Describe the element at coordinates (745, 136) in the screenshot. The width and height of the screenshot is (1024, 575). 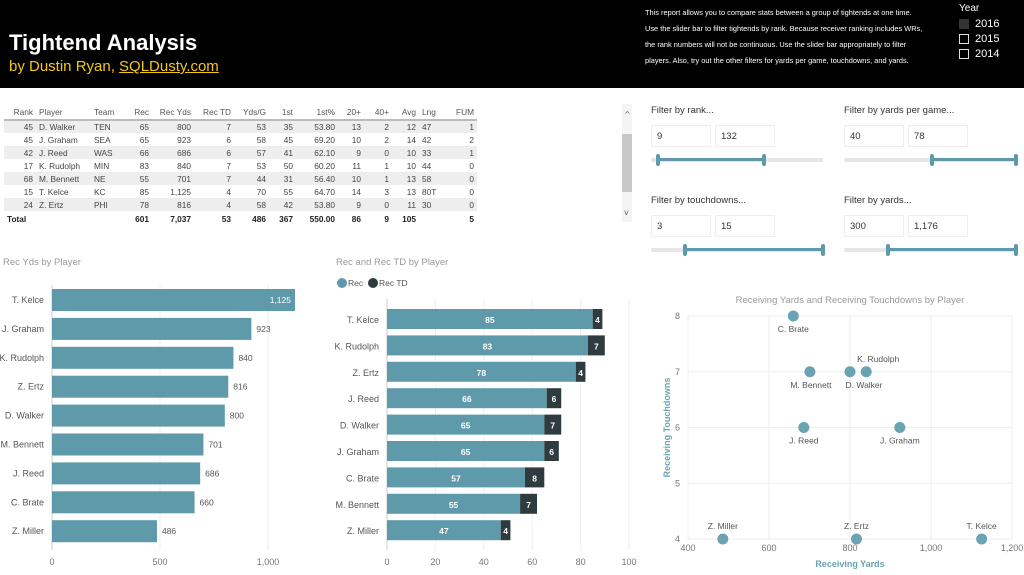
I see `filter-max-input: 132` at that location.